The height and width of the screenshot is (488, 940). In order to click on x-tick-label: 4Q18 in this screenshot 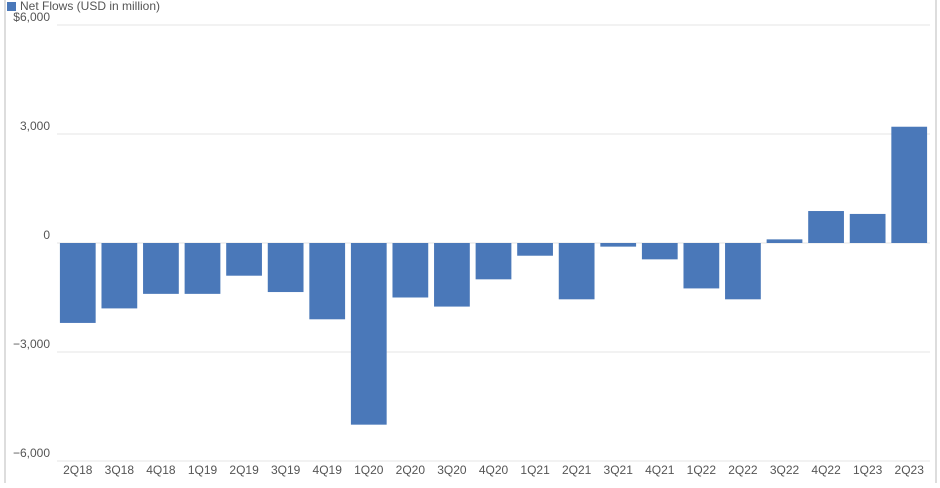, I will do `click(161, 470)`.